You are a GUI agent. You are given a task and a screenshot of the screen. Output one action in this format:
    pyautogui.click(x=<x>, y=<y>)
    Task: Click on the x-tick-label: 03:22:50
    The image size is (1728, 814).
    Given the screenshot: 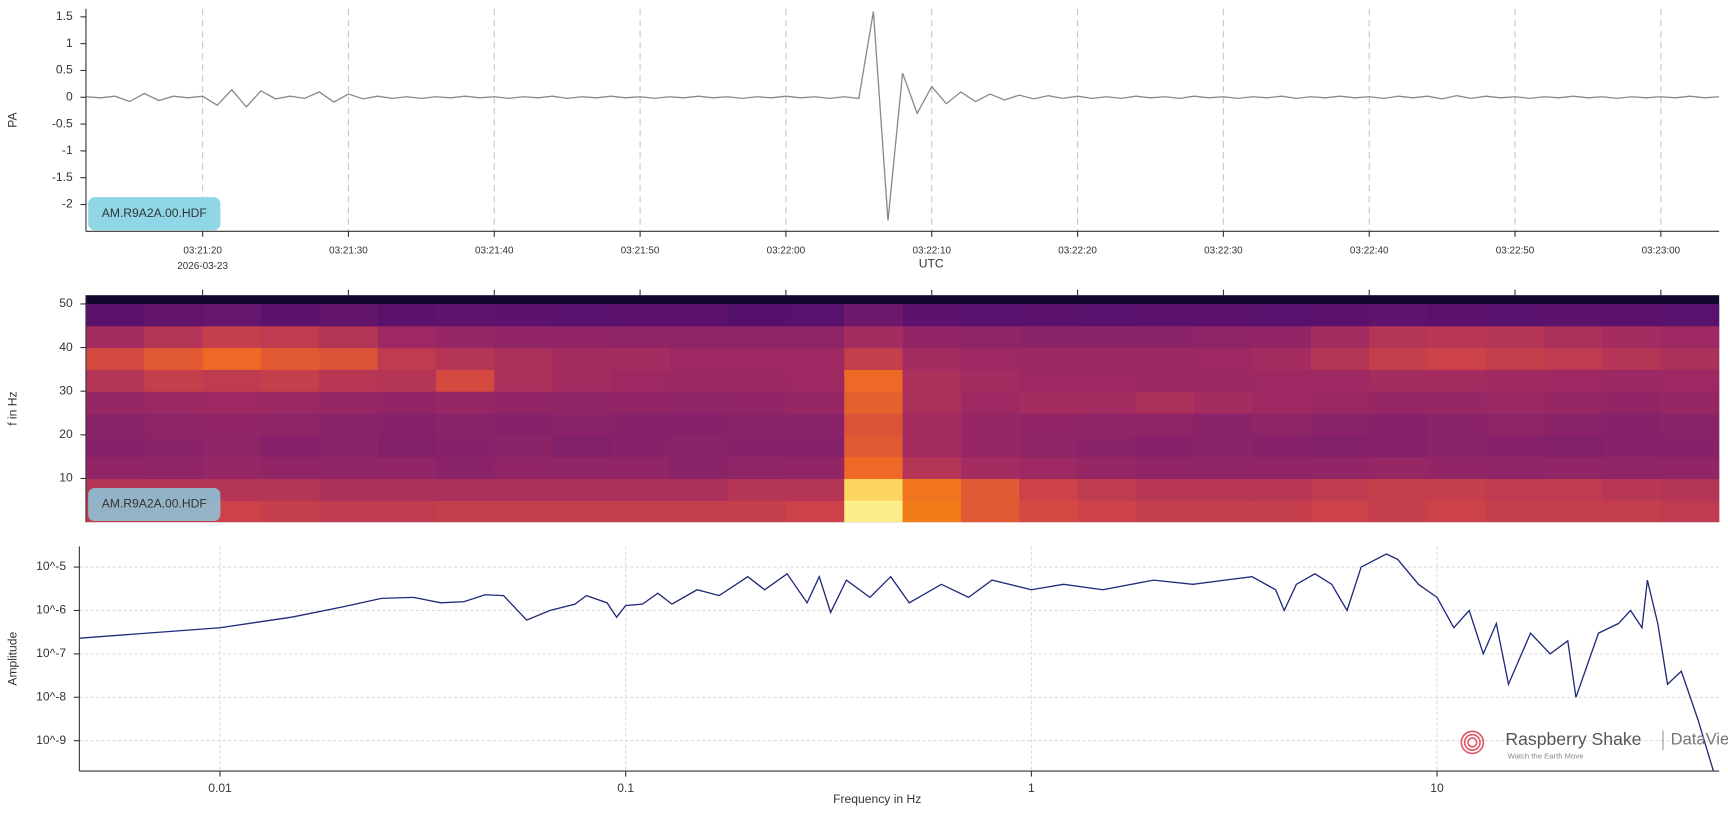 What is the action you would take?
    pyautogui.click(x=1515, y=251)
    